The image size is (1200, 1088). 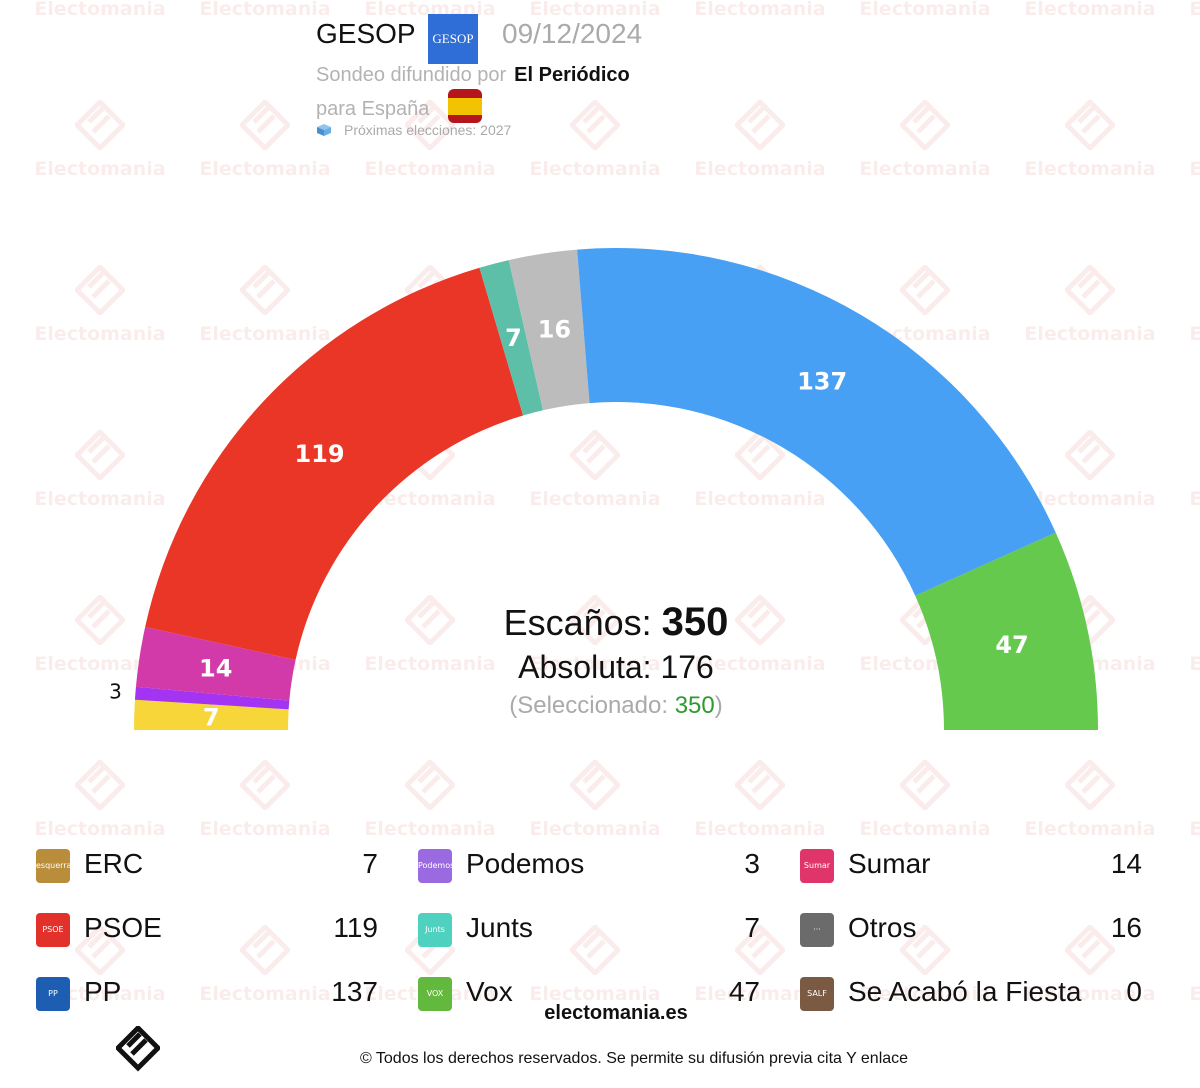 I want to click on party-logo-icon: VOX, so click(x=435, y=994).